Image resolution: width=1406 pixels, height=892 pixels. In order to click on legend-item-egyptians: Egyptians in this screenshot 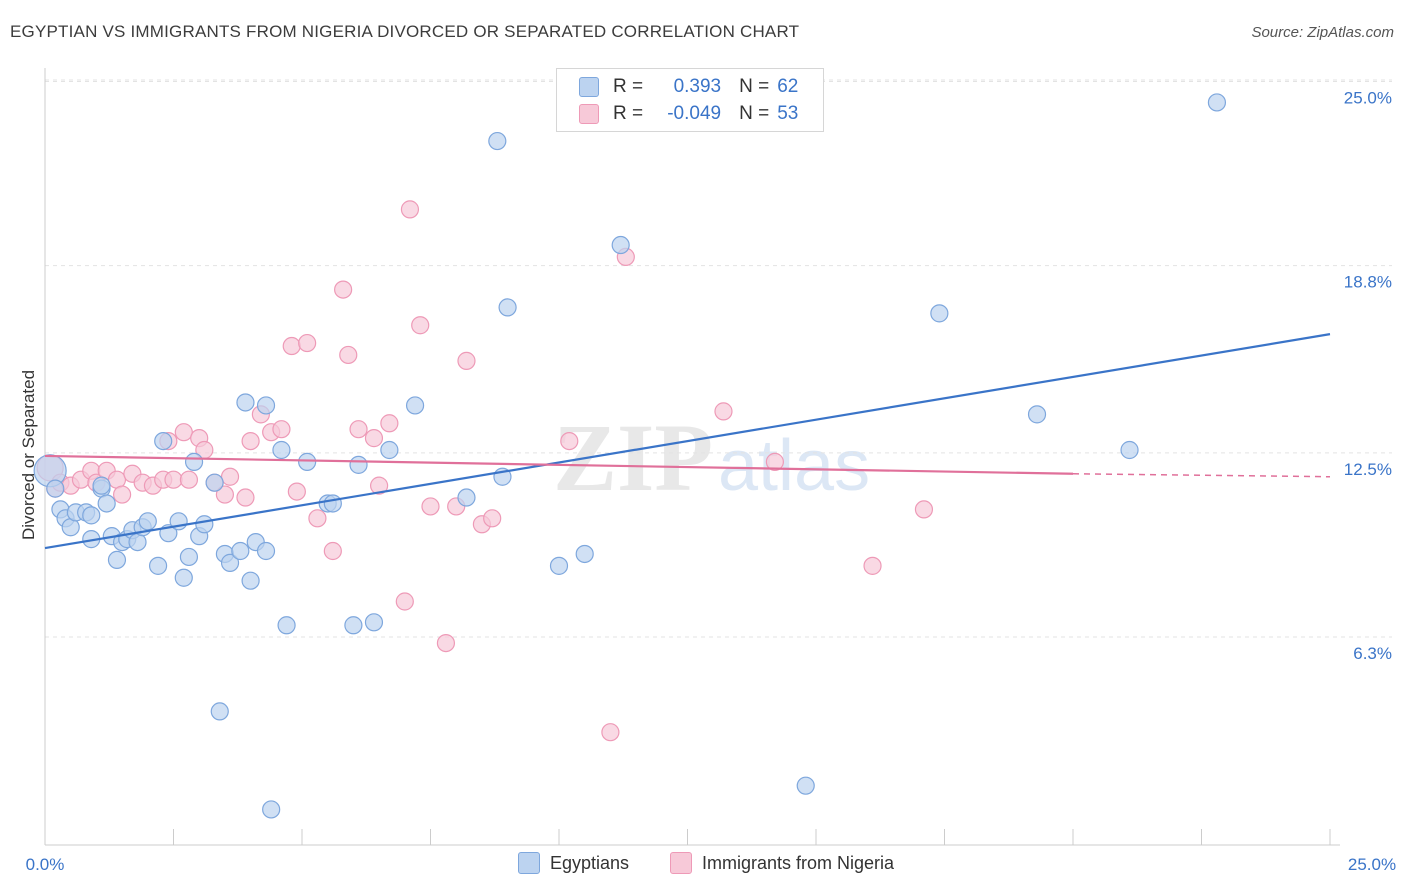, I will do `click(573, 863)`.